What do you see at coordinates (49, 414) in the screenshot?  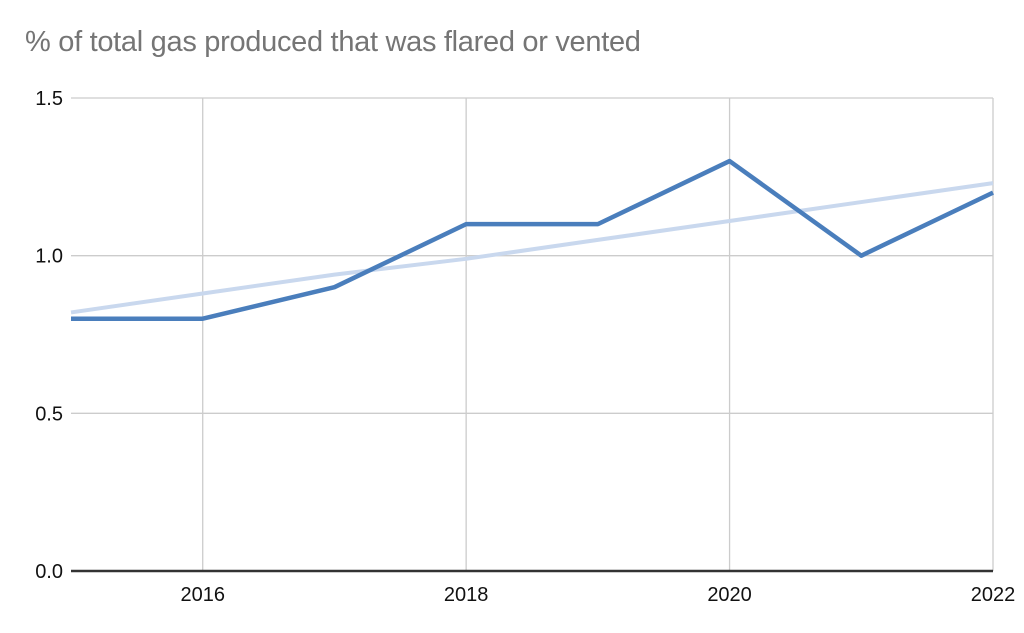 I see `y-tick-label: 0.5` at bounding box center [49, 414].